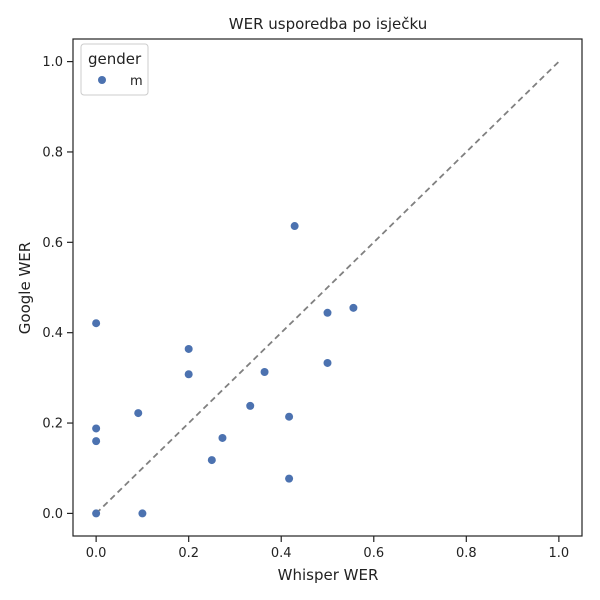 The width and height of the screenshot is (600, 600). I want to click on y-tick-label: 0.6, so click(52, 243).